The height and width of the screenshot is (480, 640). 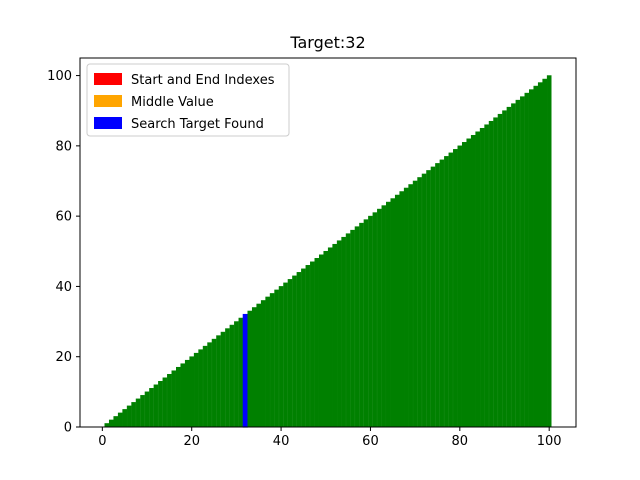 I want to click on legend-label: Search Target Found, so click(x=197, y=124).